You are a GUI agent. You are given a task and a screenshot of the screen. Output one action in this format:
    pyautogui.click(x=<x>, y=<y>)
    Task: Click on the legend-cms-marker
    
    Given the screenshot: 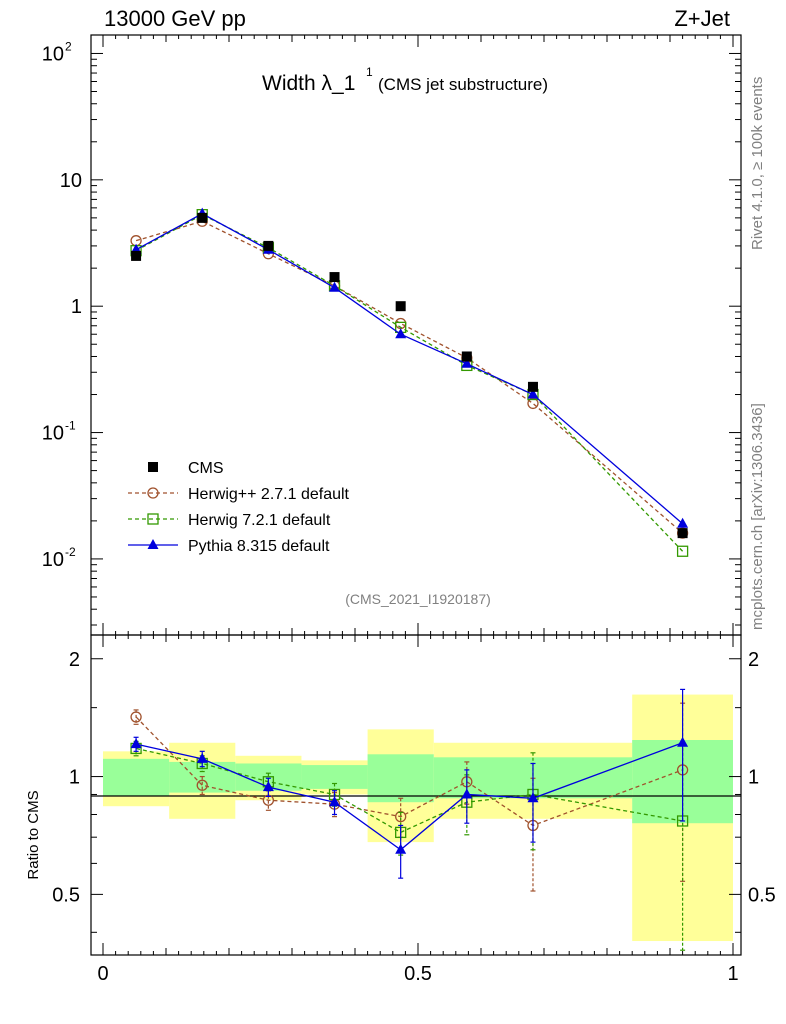 What is the action you would take?
    pyautogui.click(x=153, y=467)
    